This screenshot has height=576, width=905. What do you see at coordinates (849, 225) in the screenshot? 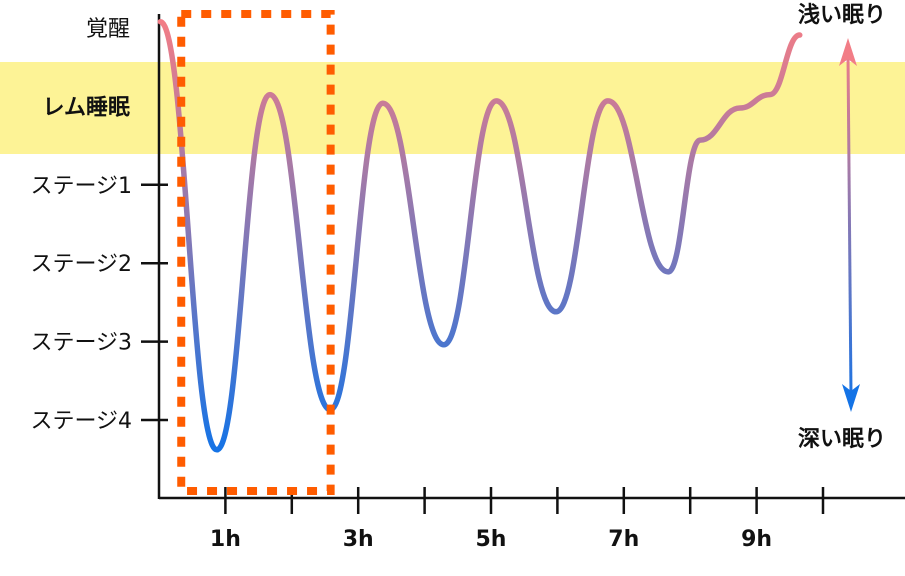
I see `depth-arrow` at bounding box center [849, 225].